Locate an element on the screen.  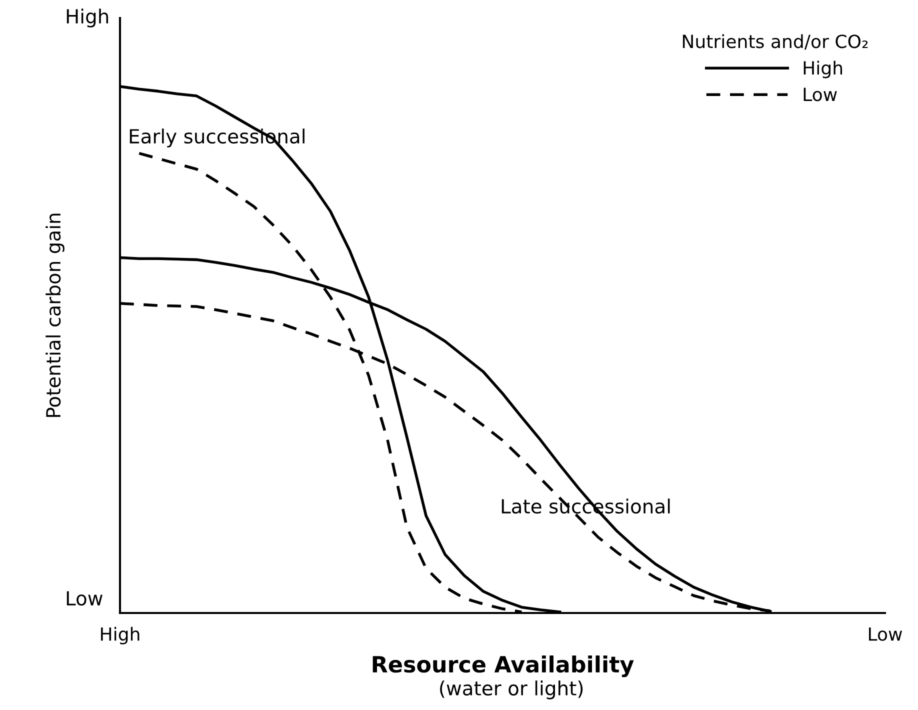
legend-title: Nutrients and/or CO₂ is located at coordinates (775, 42).